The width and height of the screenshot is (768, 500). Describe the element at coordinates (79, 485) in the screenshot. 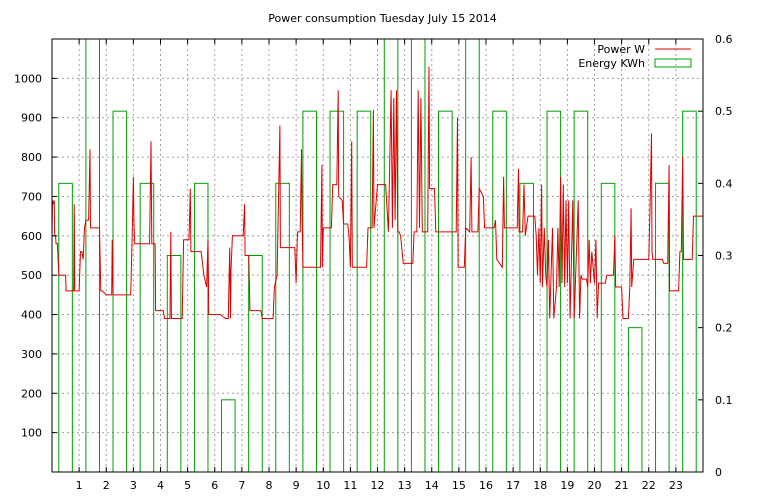

I see `x-tick-label: 1` at that location.